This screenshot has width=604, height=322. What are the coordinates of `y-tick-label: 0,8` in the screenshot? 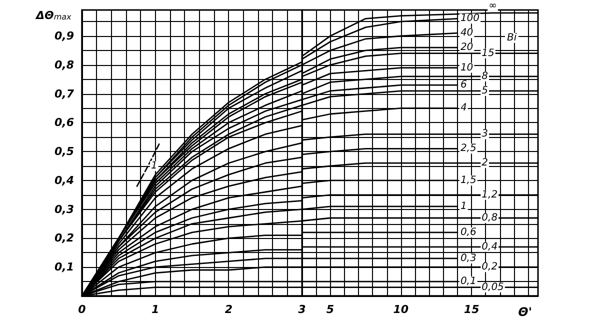 It's located at (64, 65).